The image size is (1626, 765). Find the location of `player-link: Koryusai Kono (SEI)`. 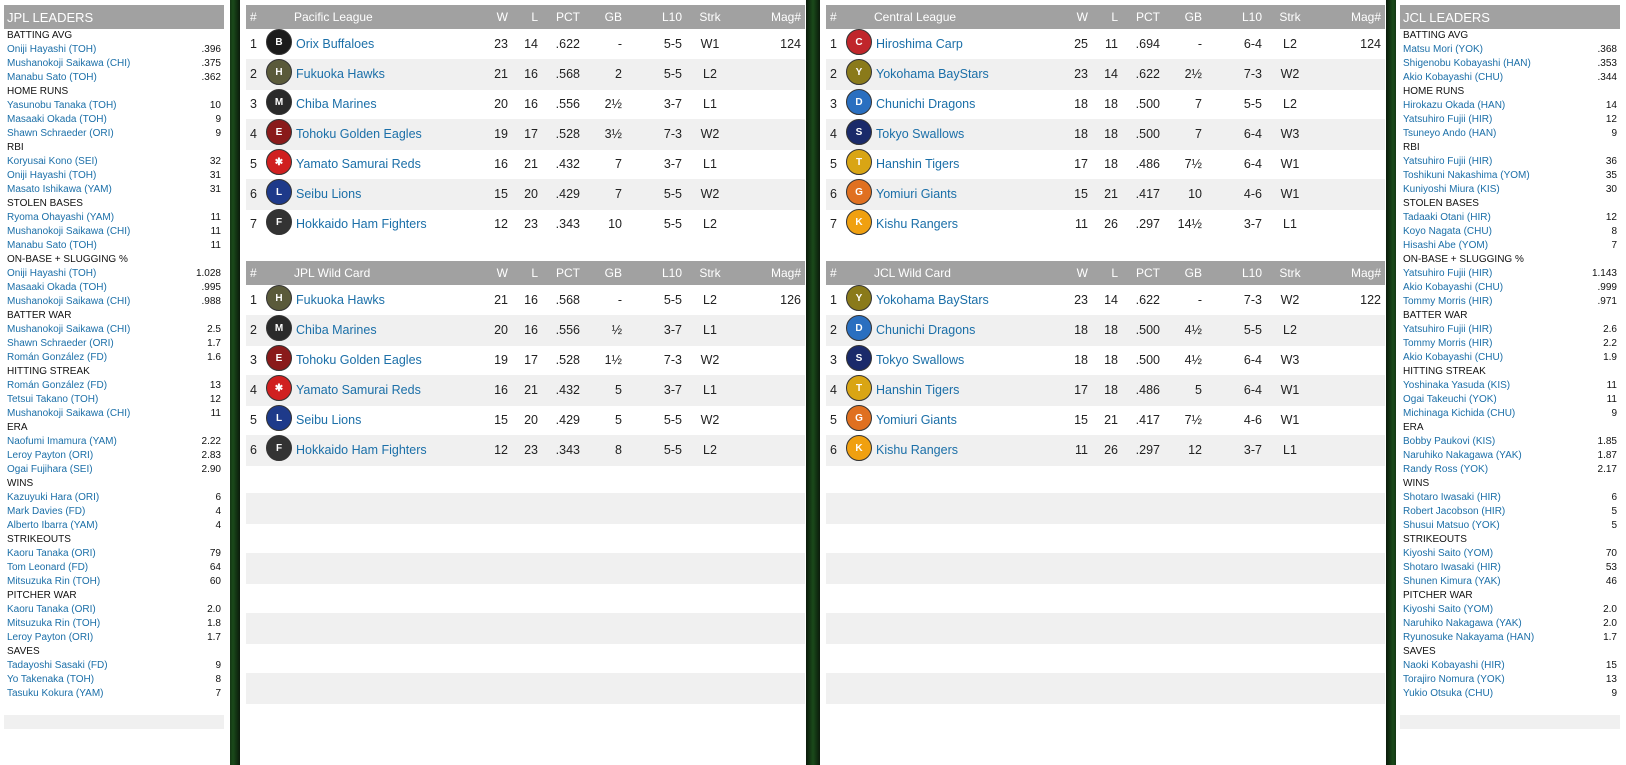

player-link: Koryusai Kono (SEI) is located at coordinates (52, 161).